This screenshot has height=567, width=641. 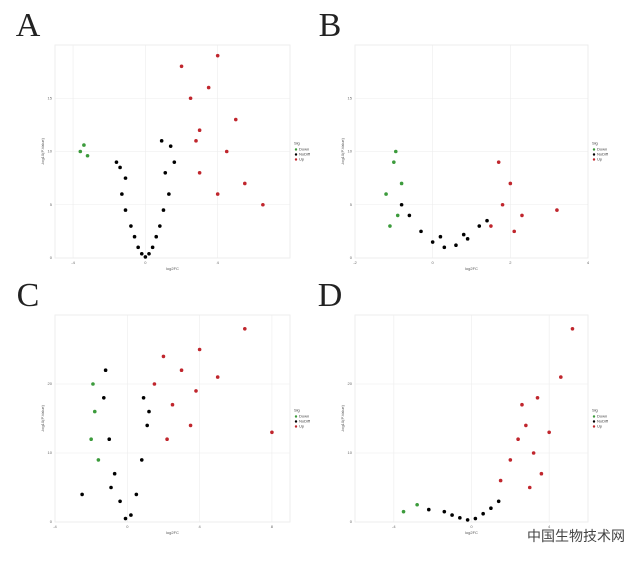 I want to click on x-tick-label: -2, so click(x=355, y=262).